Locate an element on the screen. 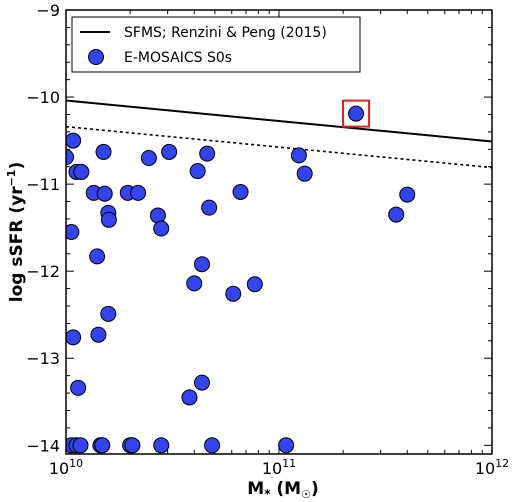 This screenshot has width=520, height=502. x-tick-label: 1010 is located at coordinates (66, 467).